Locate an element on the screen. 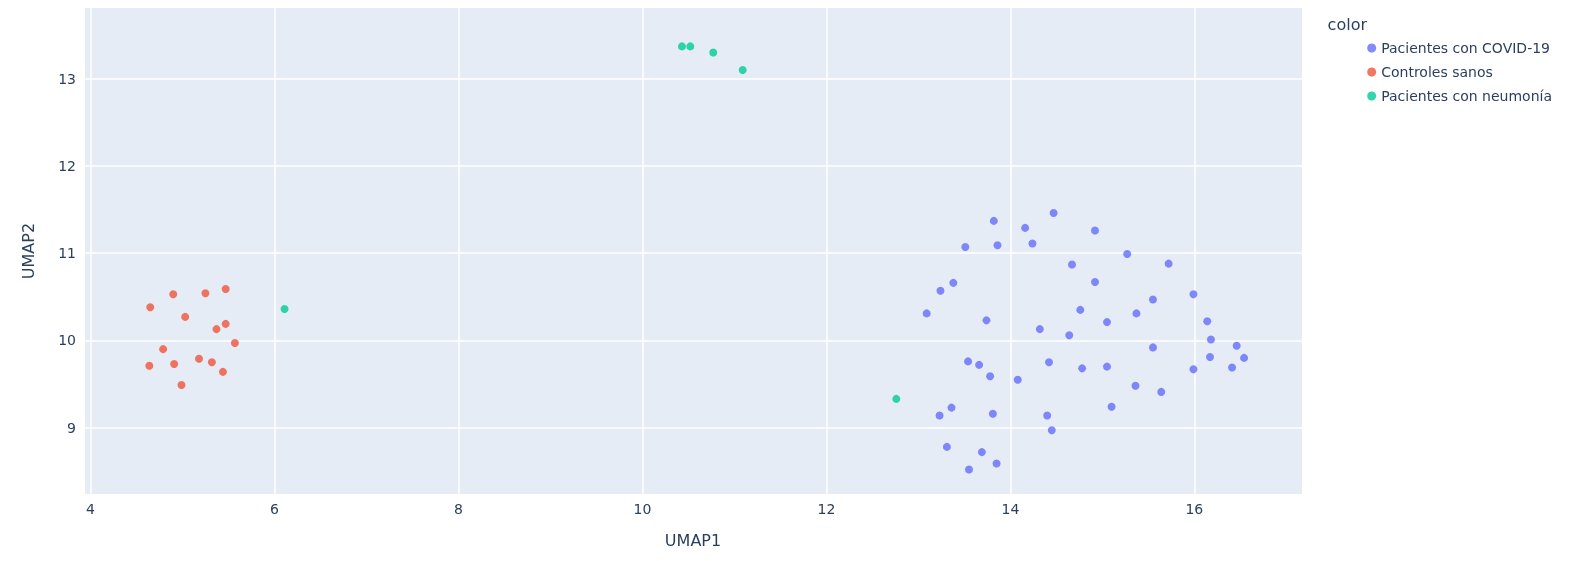 Image resolution: width=1575 pixels, height=561 pixels. x-tick-label: 8 is located at coordinates (458, 509).